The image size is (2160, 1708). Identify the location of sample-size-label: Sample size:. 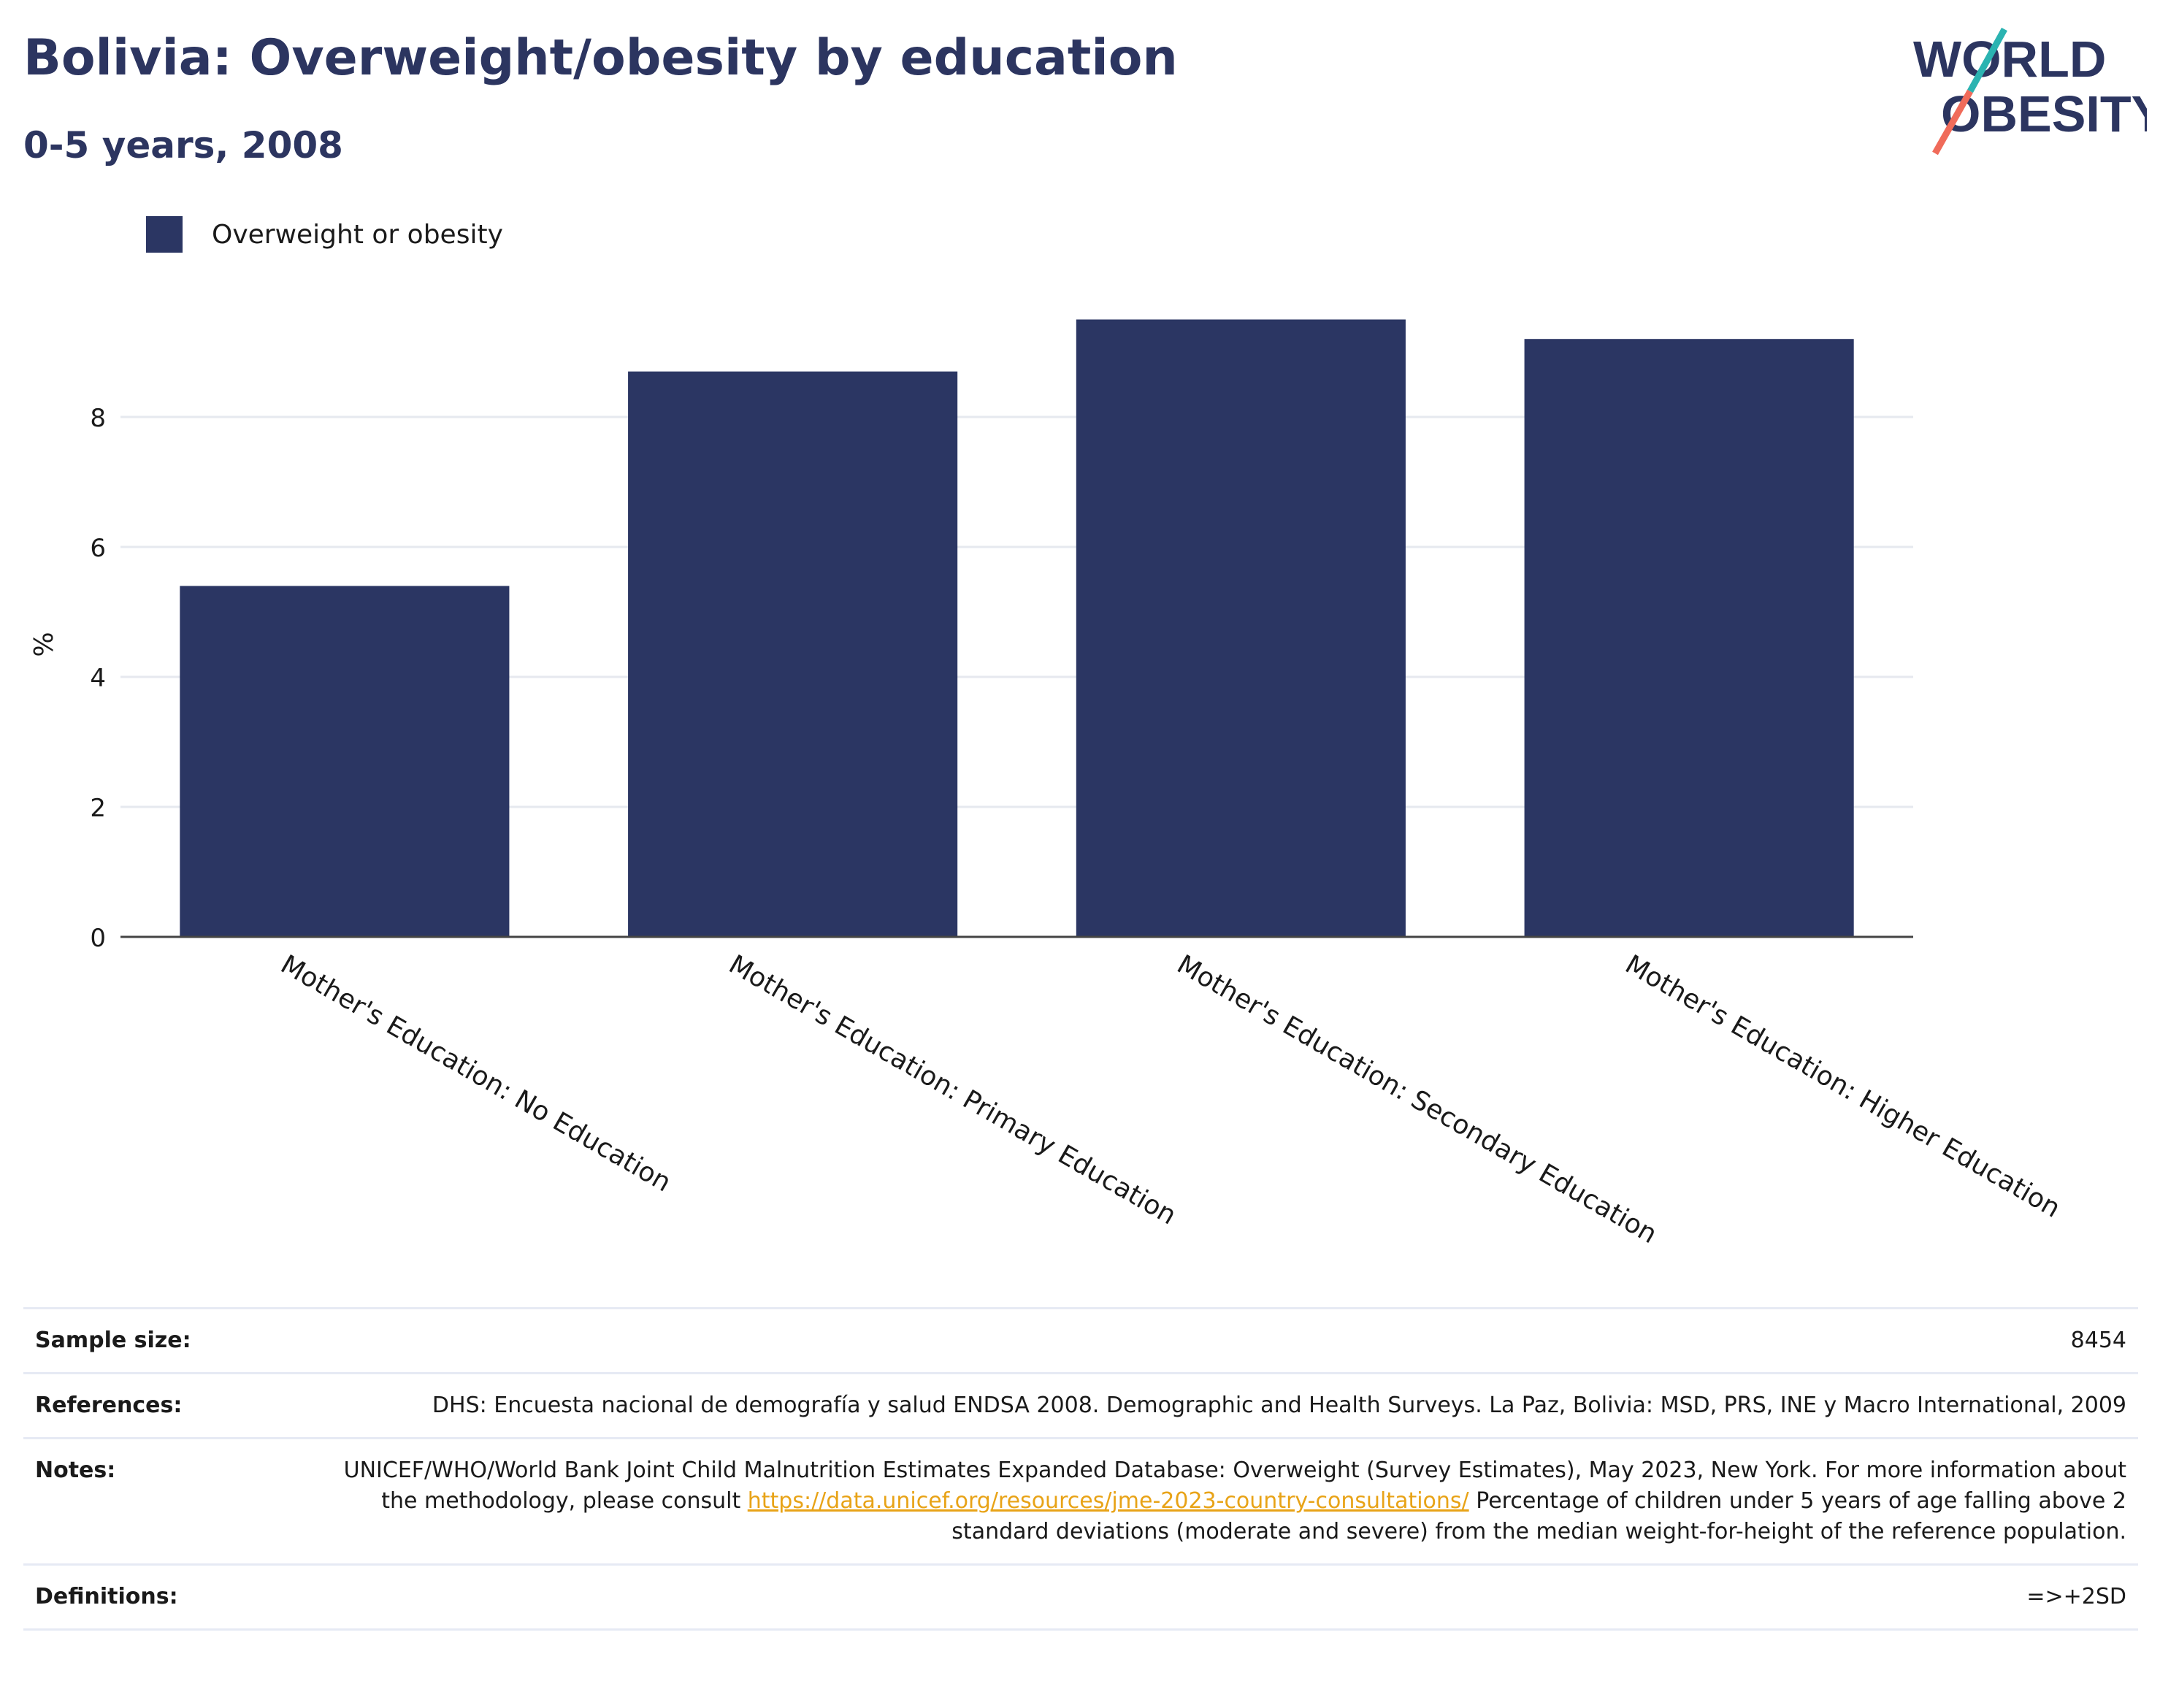
(113, 1340).